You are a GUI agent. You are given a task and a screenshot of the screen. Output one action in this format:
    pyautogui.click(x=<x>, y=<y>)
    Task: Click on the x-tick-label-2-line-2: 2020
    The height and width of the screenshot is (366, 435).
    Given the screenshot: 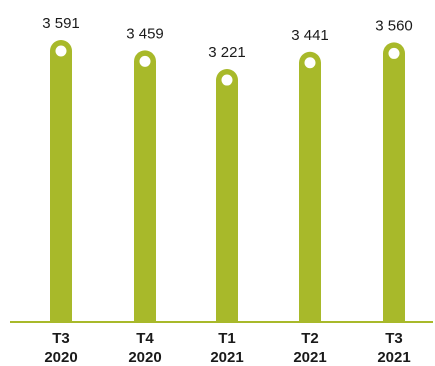 What is the action you would take?
    pyautogui.click(x=144, y=357)
    